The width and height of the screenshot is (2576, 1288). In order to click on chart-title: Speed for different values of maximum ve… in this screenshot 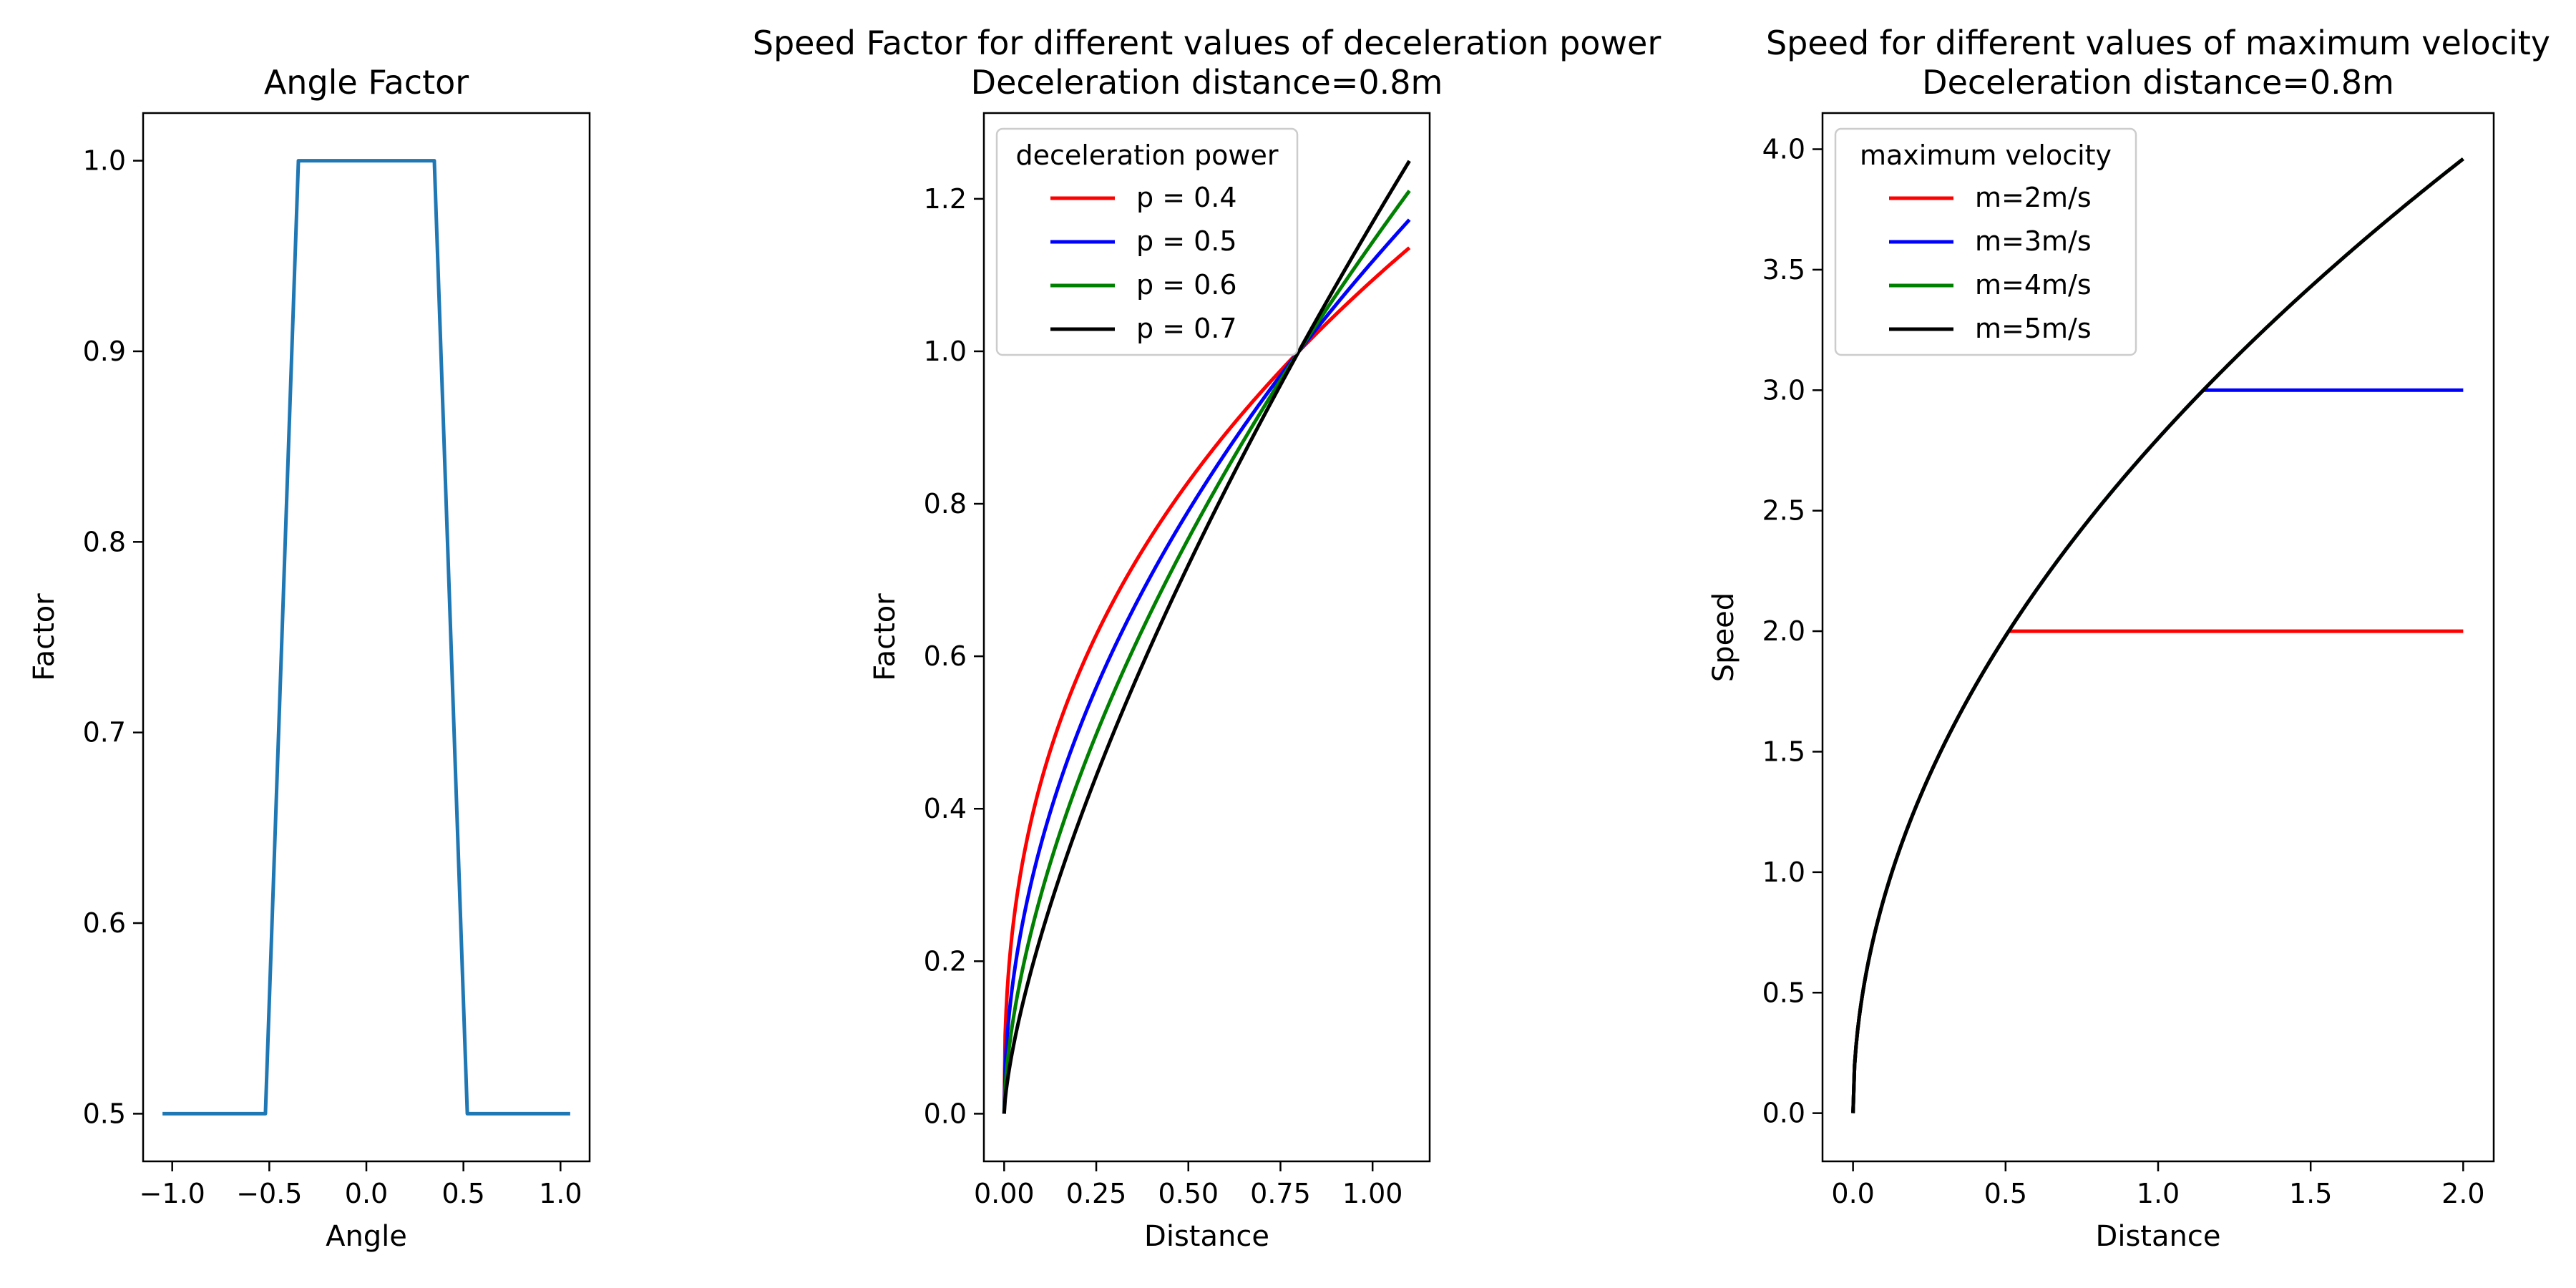, I will do `click(2158, 43)`.